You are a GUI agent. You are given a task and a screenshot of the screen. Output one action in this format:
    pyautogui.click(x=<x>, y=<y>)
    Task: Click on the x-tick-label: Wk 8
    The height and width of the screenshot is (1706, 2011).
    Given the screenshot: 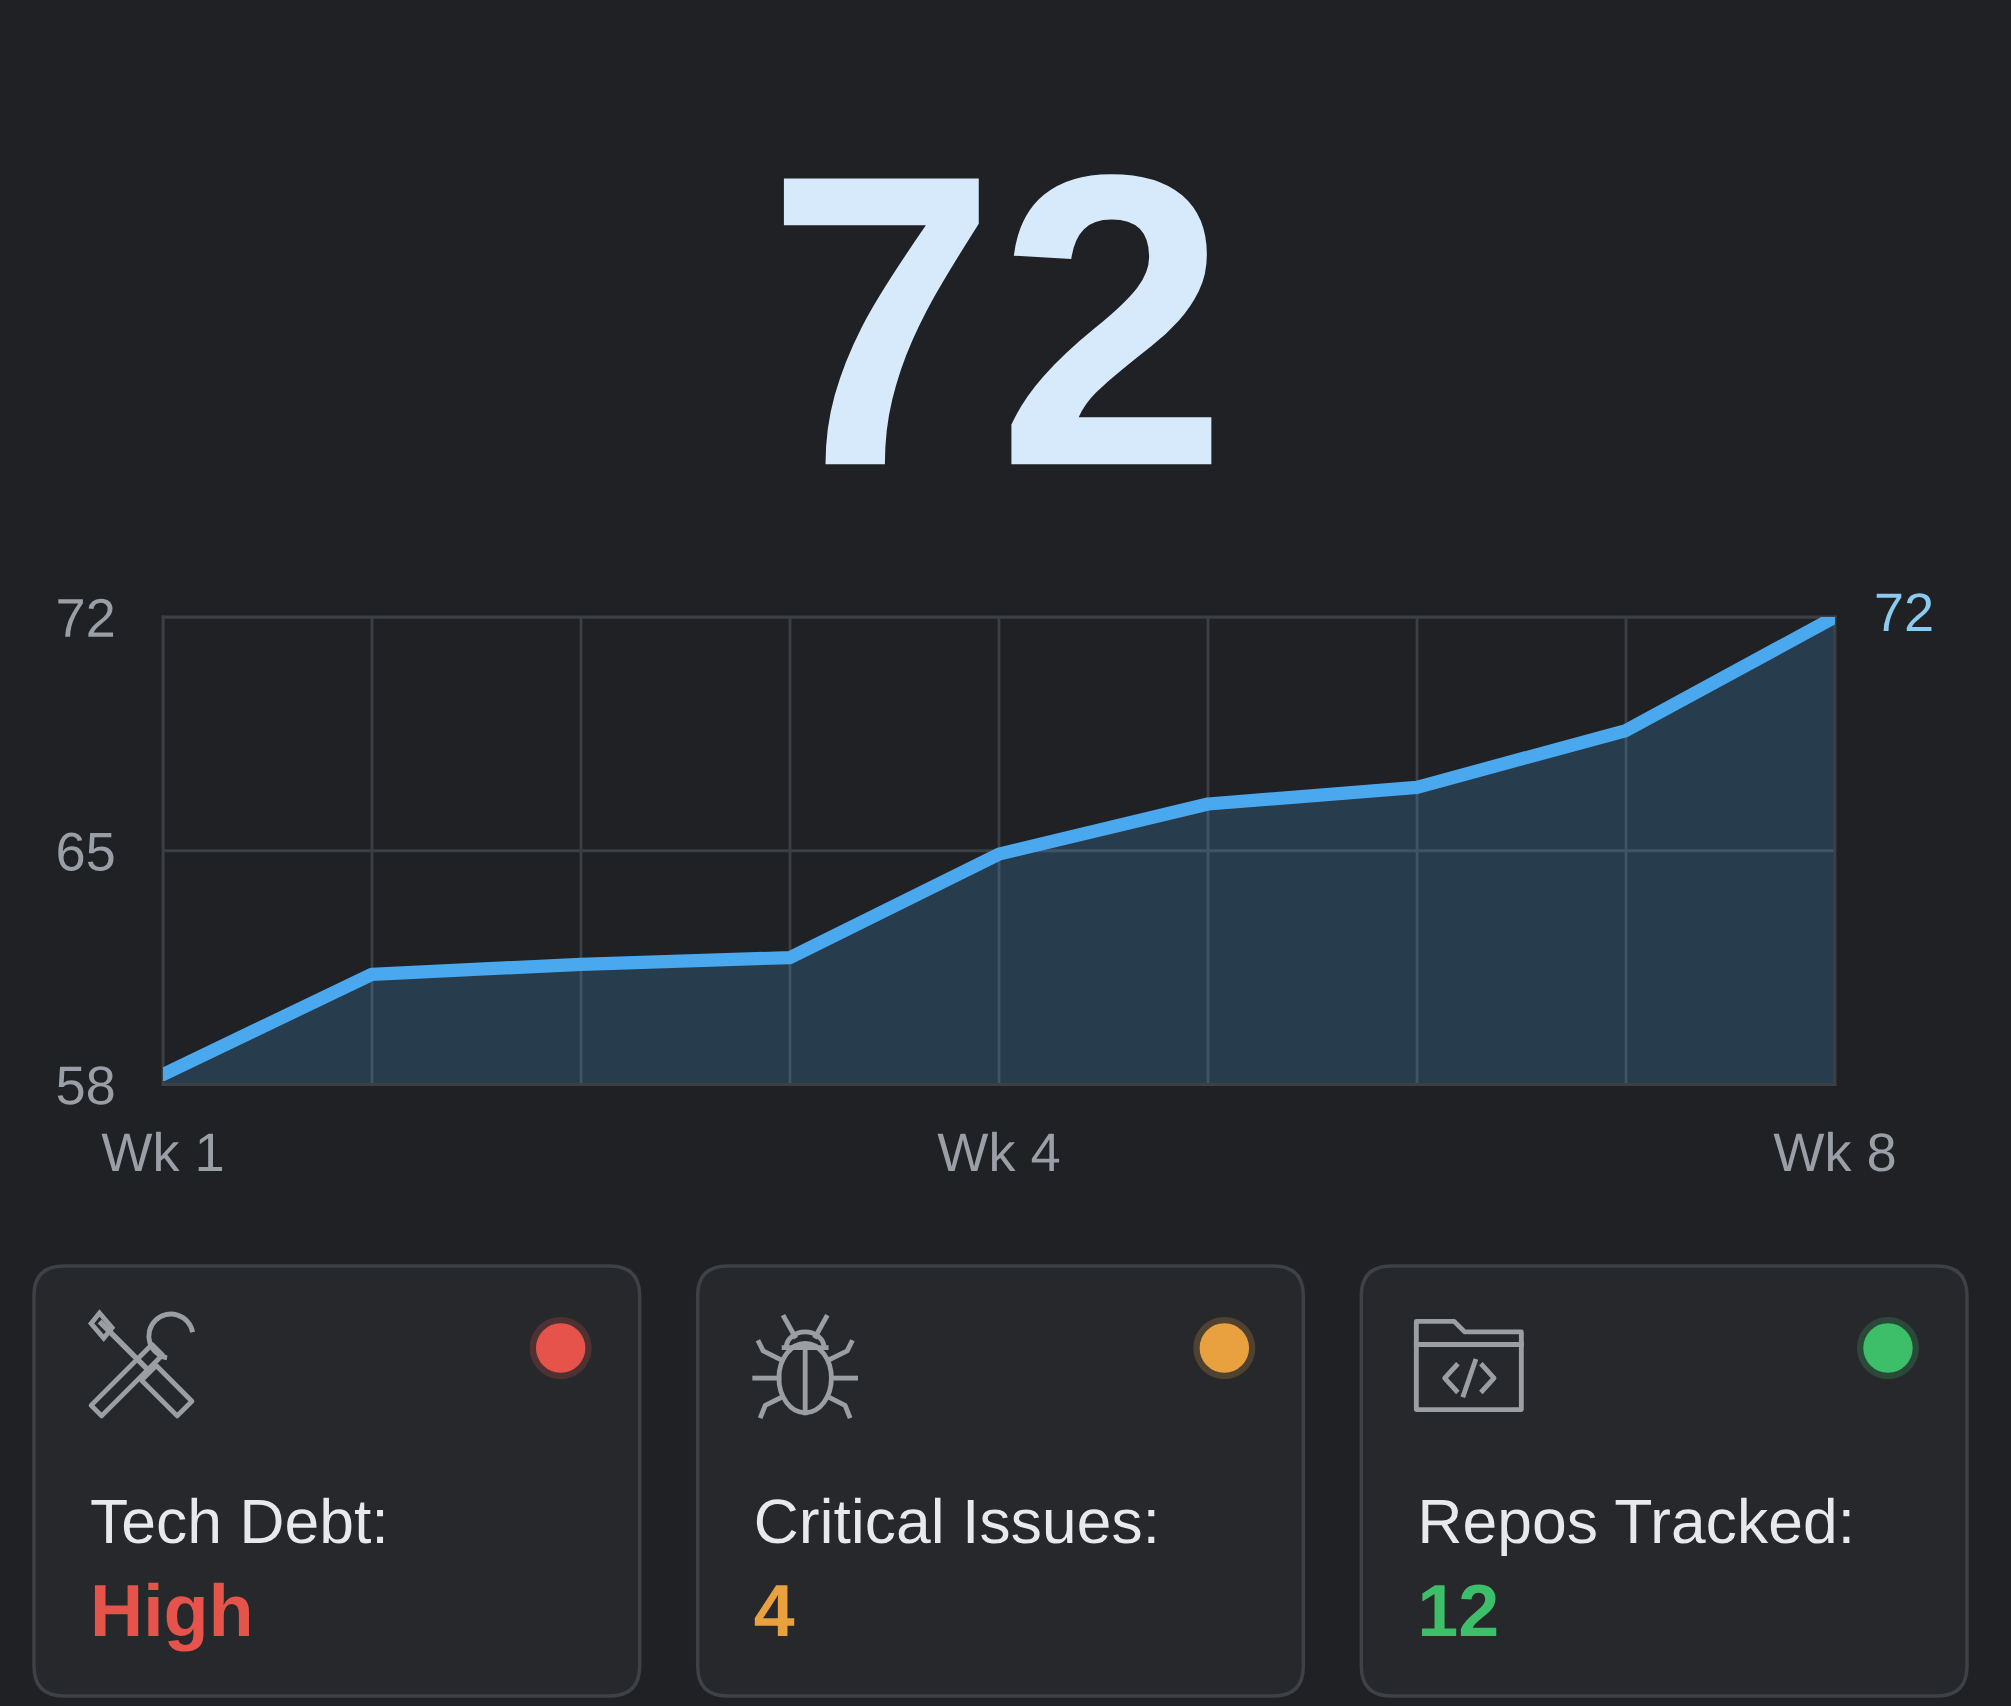 What is the action you would take?
    pyautogui.click(x=1834, y=1151)
    